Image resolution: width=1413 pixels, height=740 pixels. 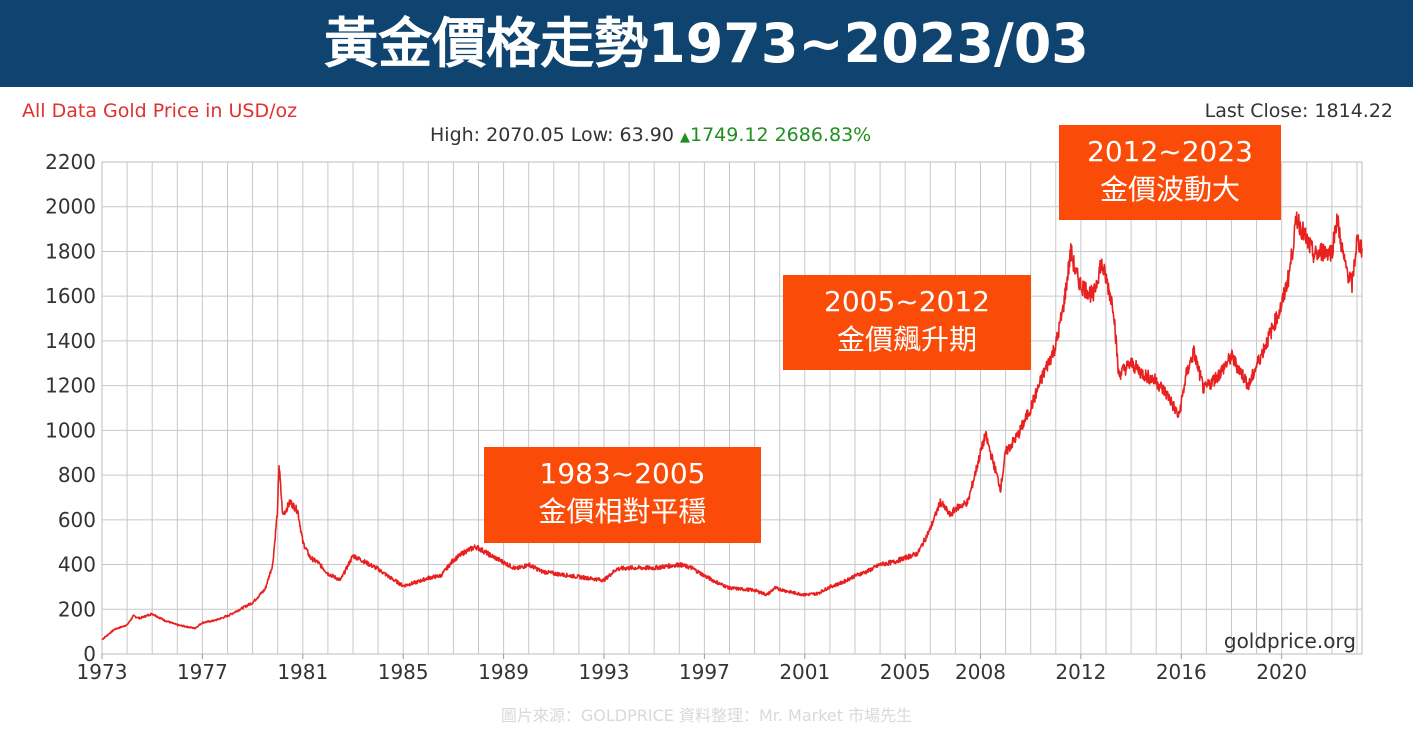 I want to click on chart-subtitle: All Data Gold Price in USD/oz, so click(x=160, y=111).